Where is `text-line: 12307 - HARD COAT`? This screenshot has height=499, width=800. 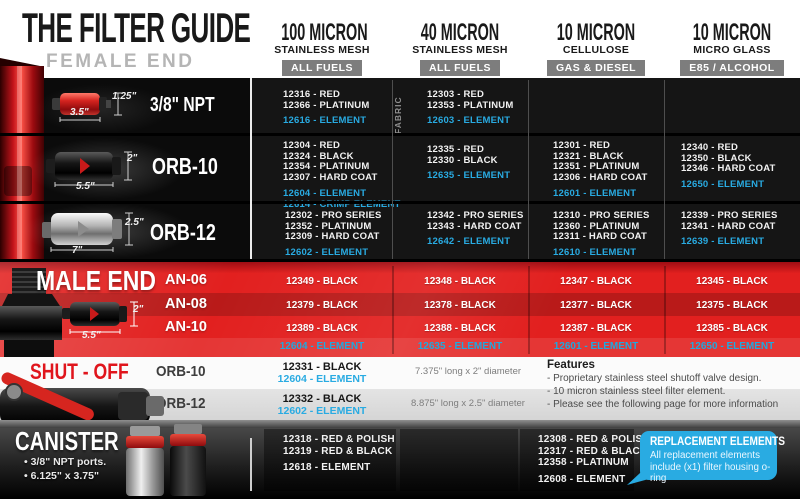 text-line: 12307 - HARD COAT is located at coordinates (330, 178).